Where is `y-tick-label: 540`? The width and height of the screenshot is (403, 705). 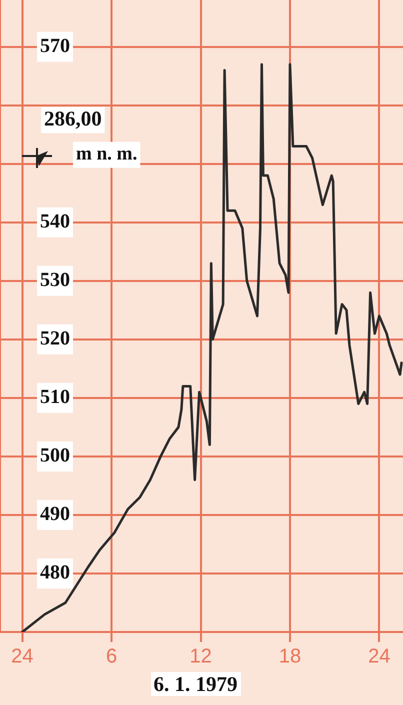 y-tick-label: 540 is located at coordinates (55, 221).